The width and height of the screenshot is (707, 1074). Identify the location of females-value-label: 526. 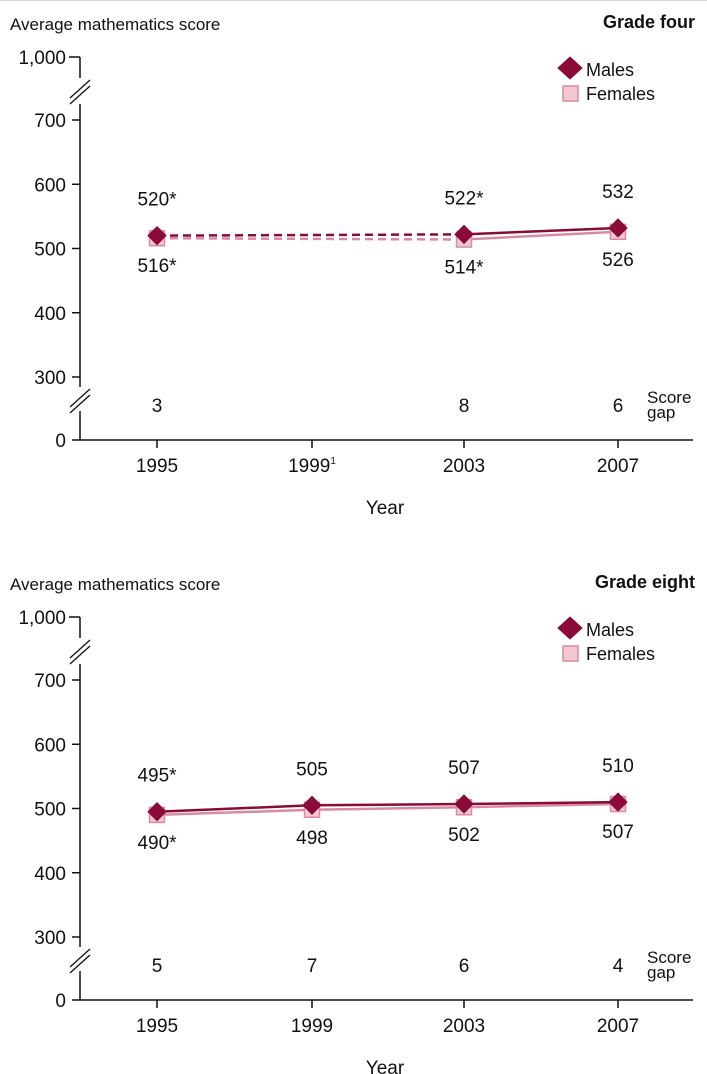
(618, 260).